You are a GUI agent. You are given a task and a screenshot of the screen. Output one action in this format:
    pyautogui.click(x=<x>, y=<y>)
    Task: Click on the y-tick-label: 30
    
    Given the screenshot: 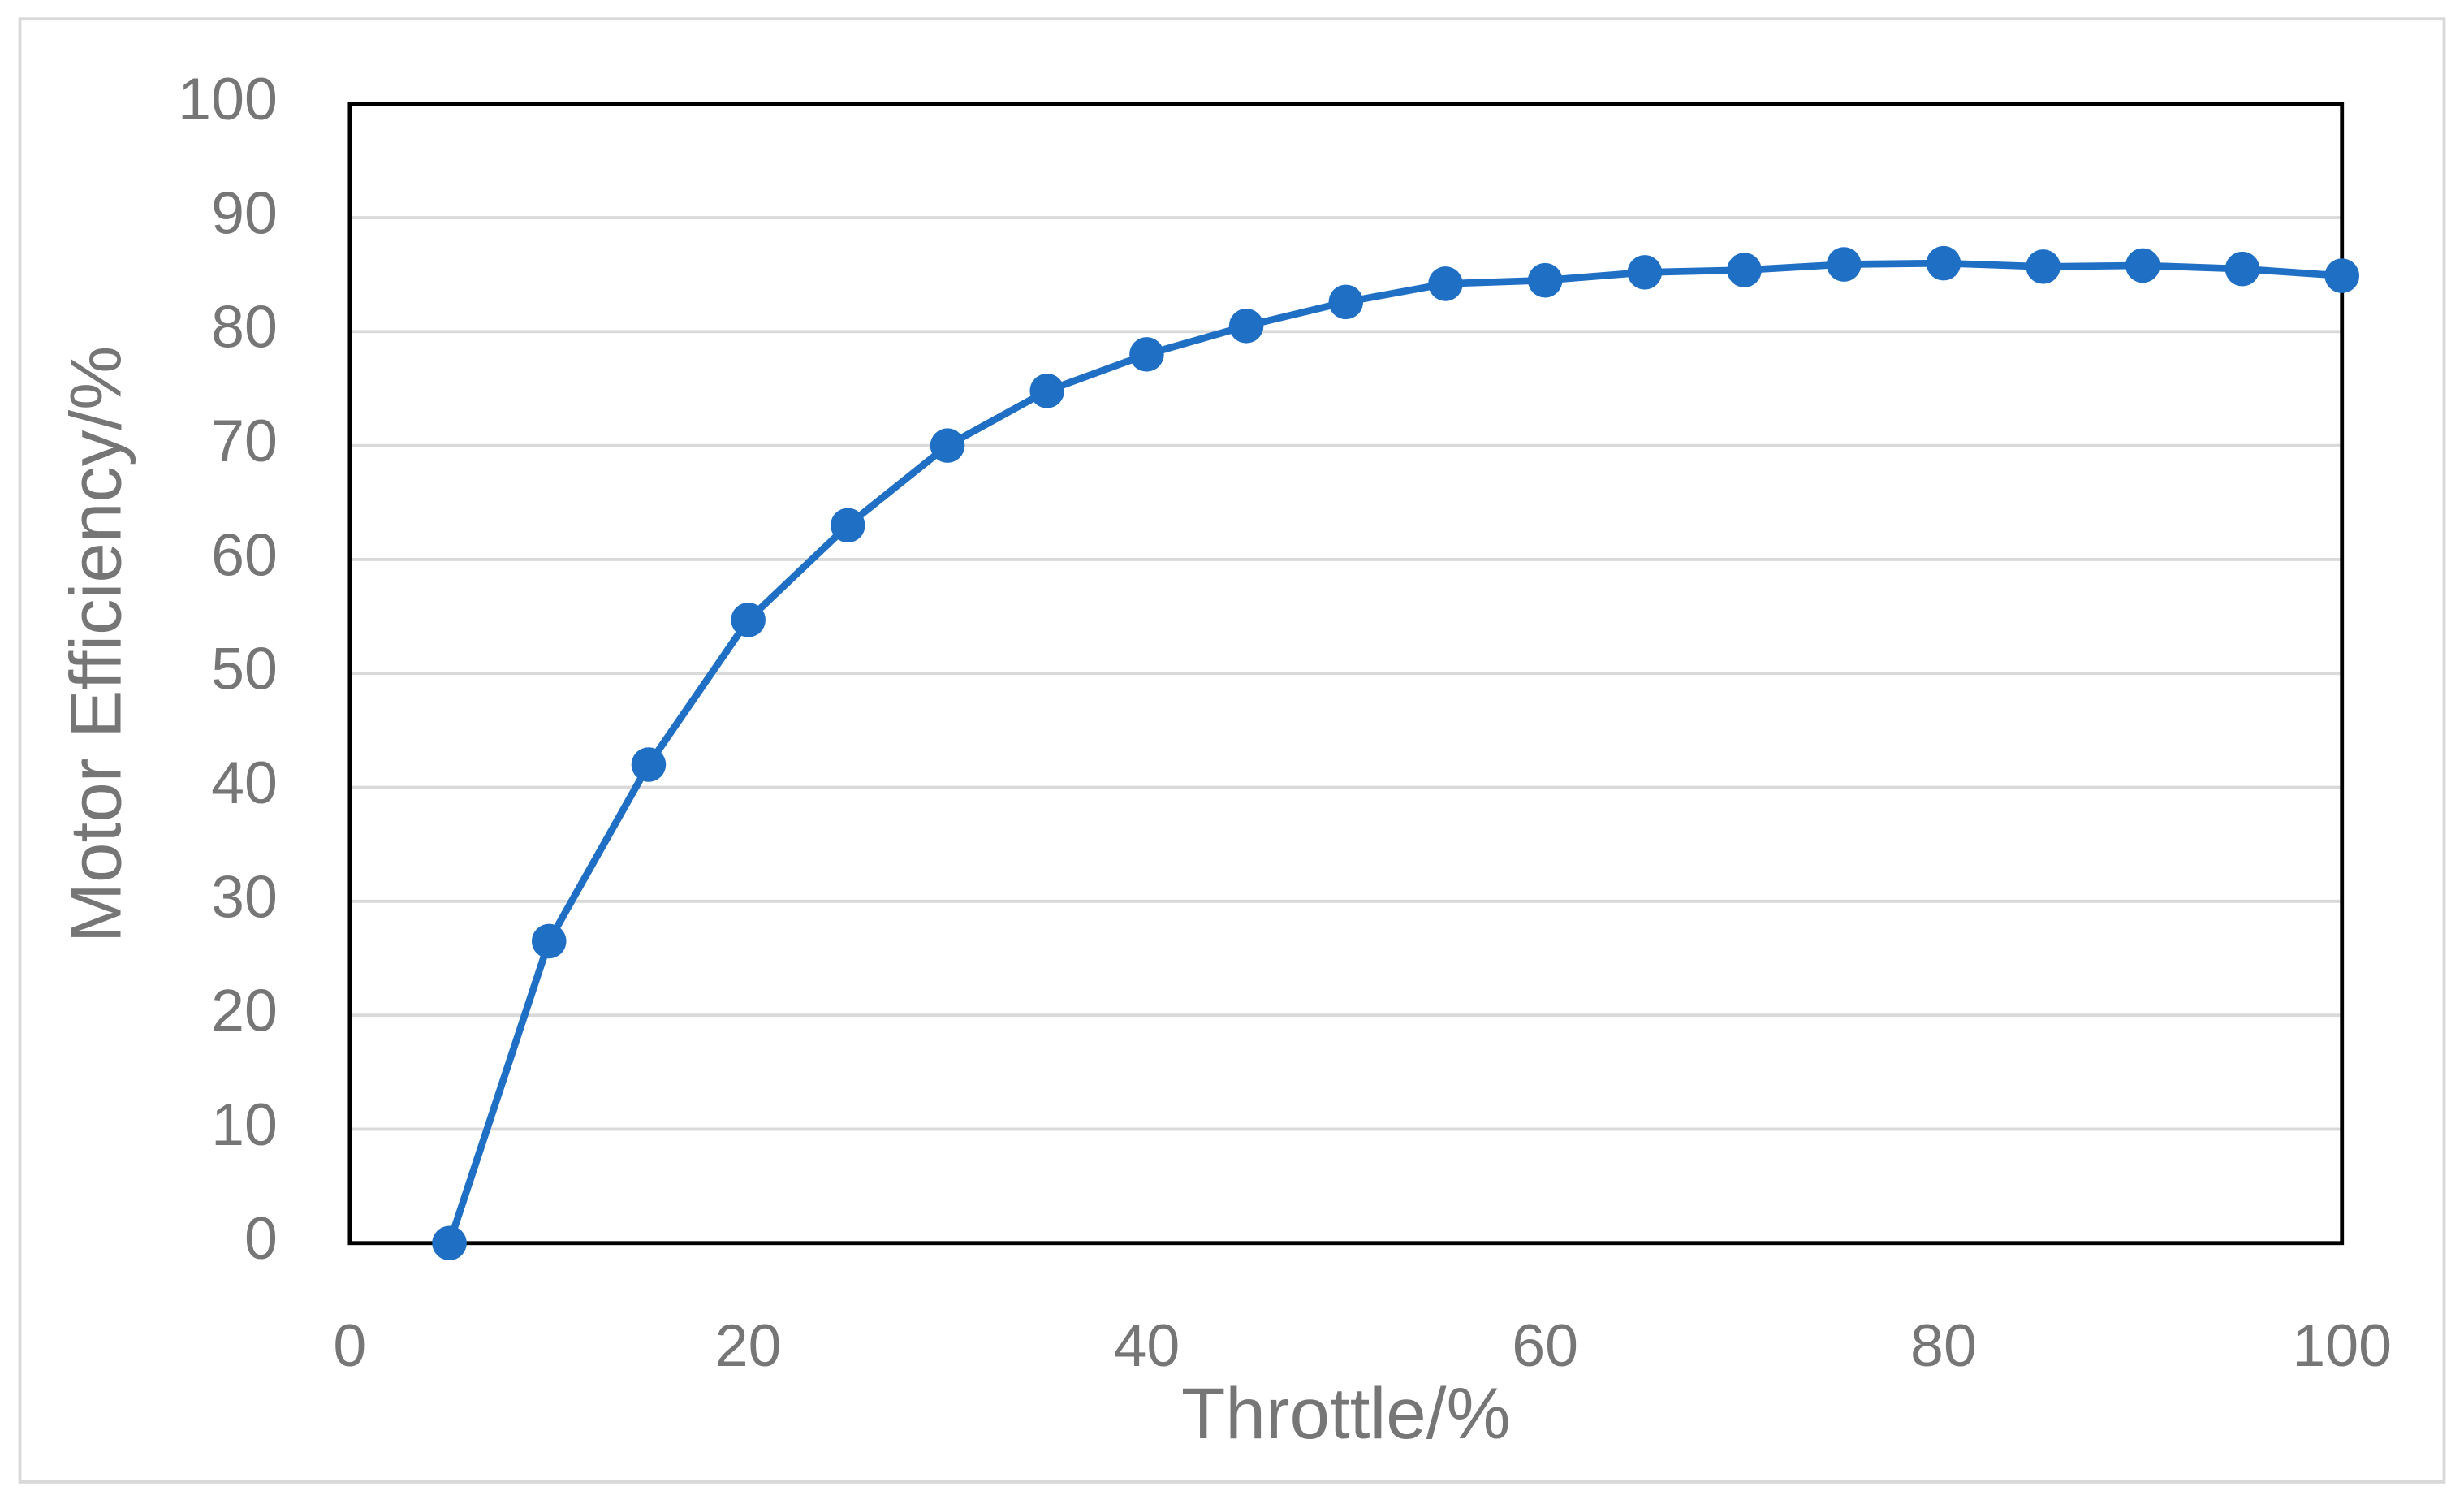 What is the action you would take?
    pyautogui.click(x=244, y=896)
    